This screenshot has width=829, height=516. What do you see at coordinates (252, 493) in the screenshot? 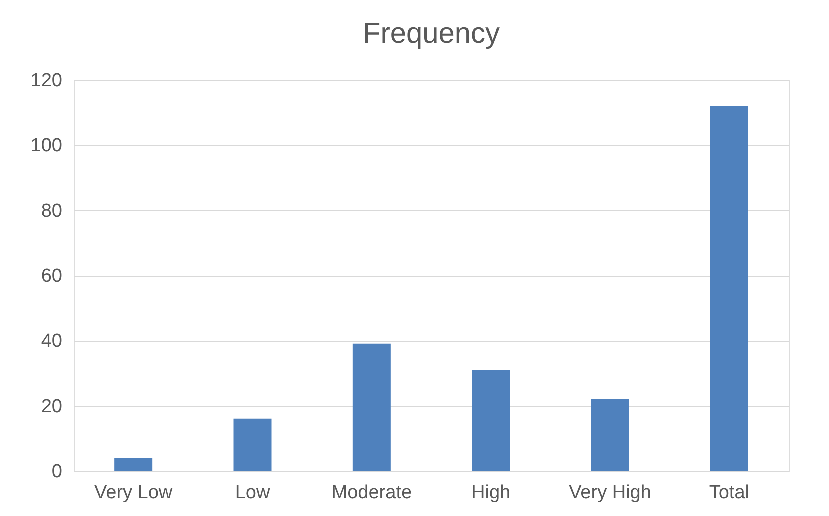
I see `x-tick-label: Low` at bounding box center [252, 493].